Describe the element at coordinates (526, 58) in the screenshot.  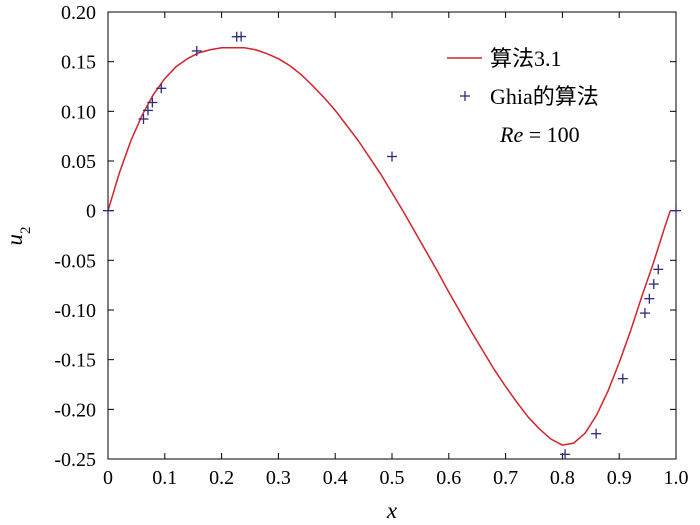
I see `legend-line-label: 算法3.1` at that location.